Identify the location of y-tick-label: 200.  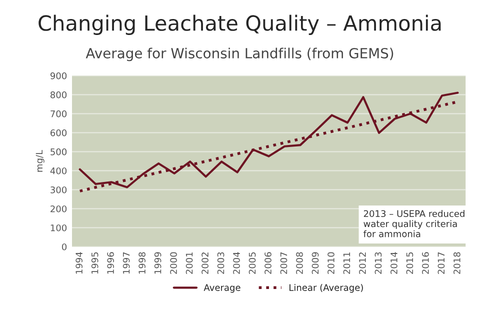
(58, 208).